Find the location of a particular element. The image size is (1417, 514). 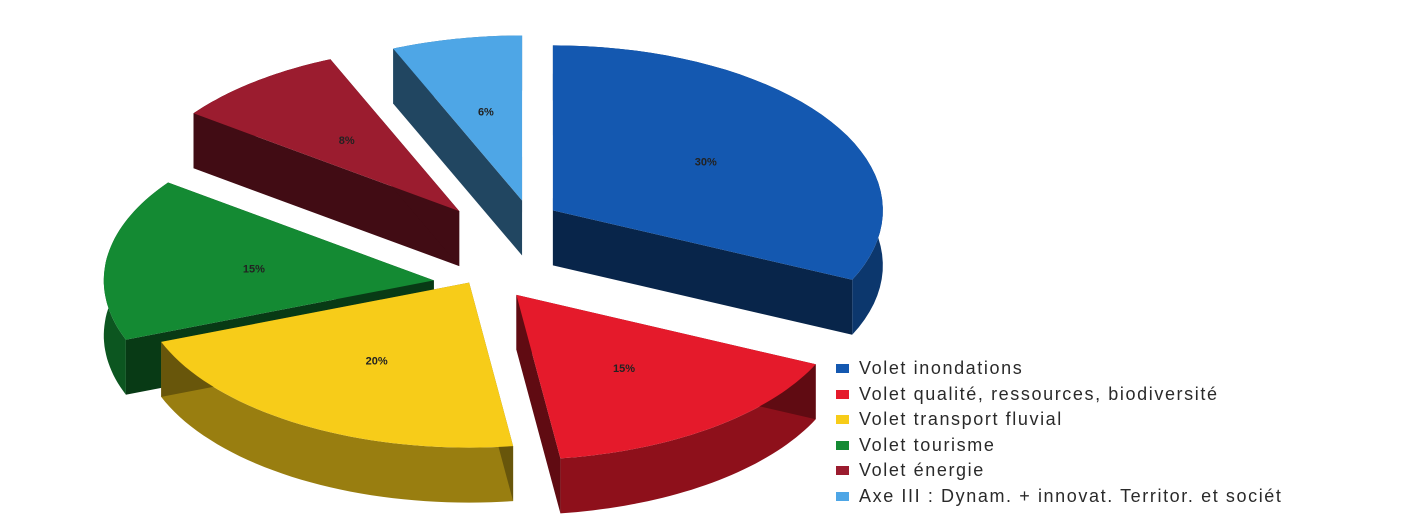

legend-label: Volet qualité, ressources, biodiversité is located at coordinates (1039, 393).